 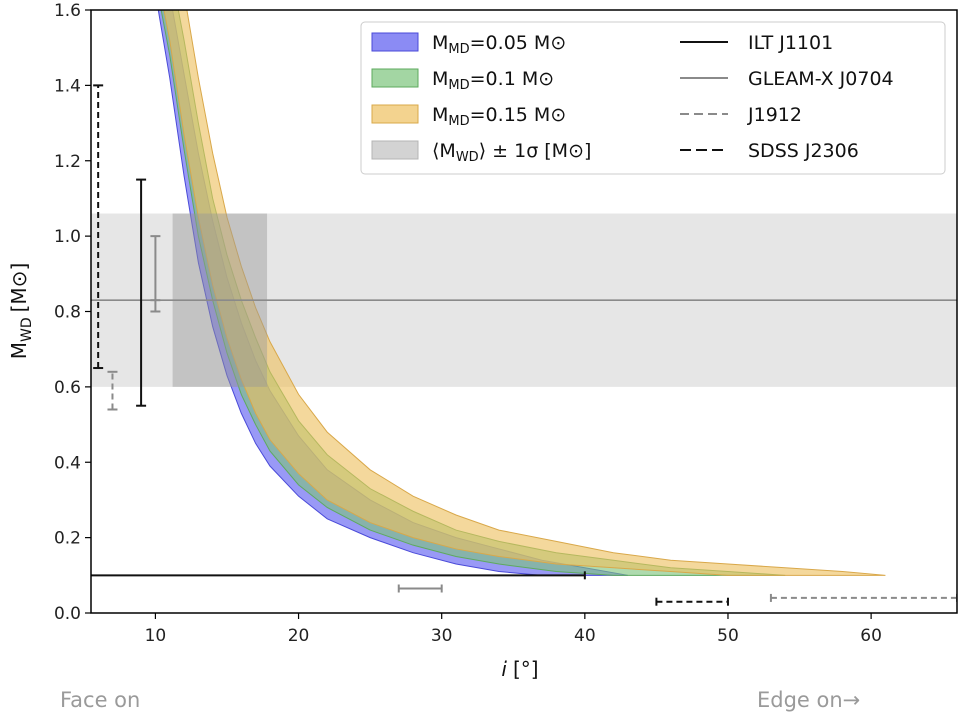 I want to click on y-tick-label: 1.6, so click(x=67, y=11).